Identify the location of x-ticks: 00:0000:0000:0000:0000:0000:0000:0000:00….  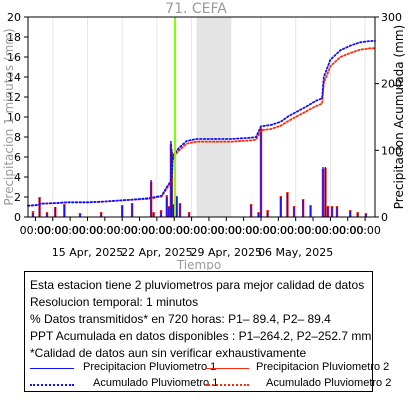
(200, 238).